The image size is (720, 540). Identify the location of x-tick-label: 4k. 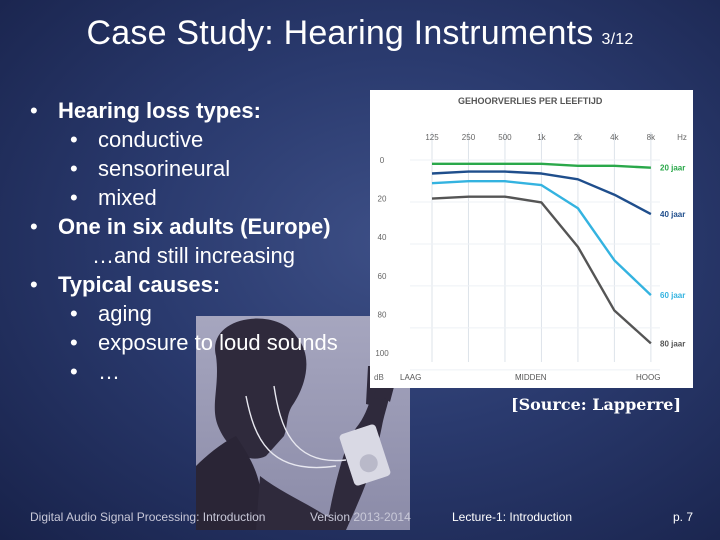
(614, 137).